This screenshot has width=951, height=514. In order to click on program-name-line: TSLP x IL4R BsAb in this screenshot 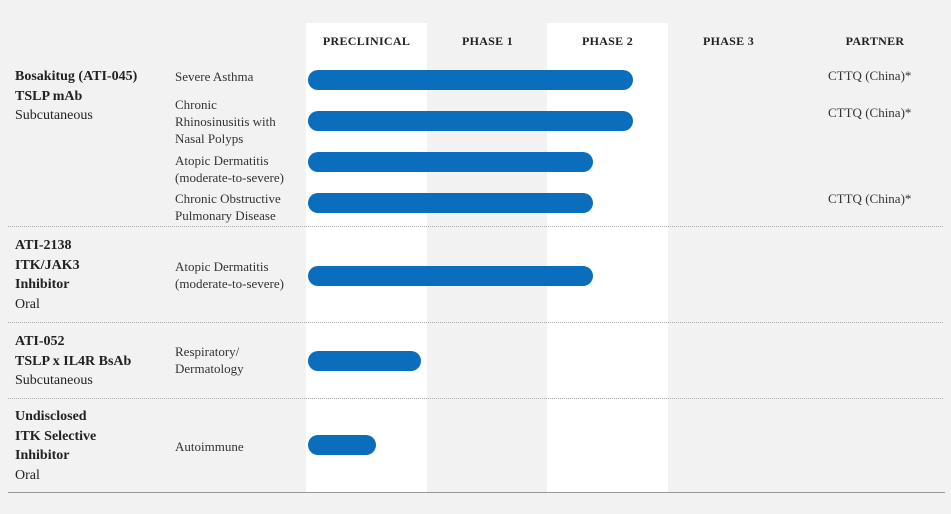, I will do `click(73, 361)`.